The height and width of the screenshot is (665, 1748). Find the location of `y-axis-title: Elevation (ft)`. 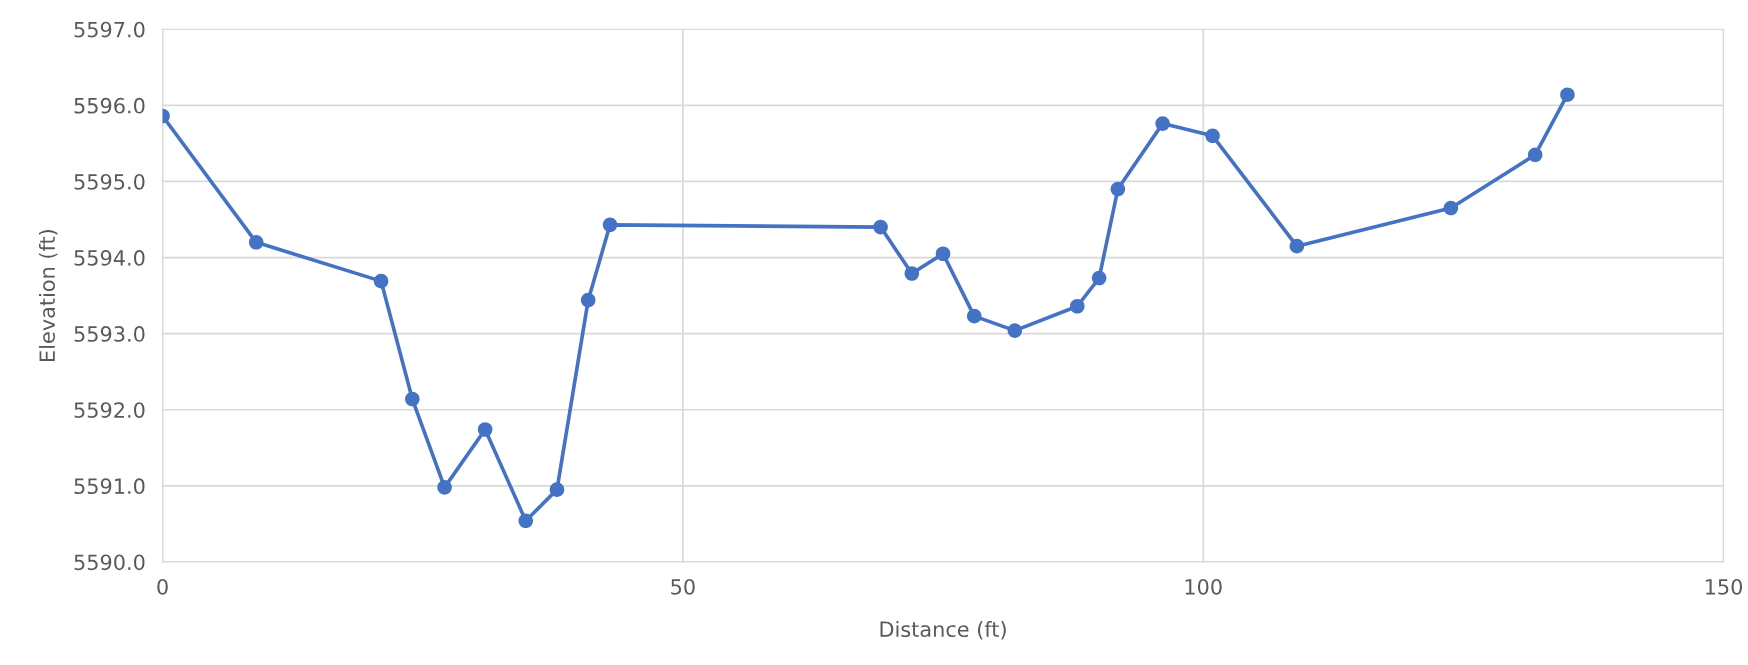

y-axis-title: Elevation (ft) is located at coordinates (48, 295).